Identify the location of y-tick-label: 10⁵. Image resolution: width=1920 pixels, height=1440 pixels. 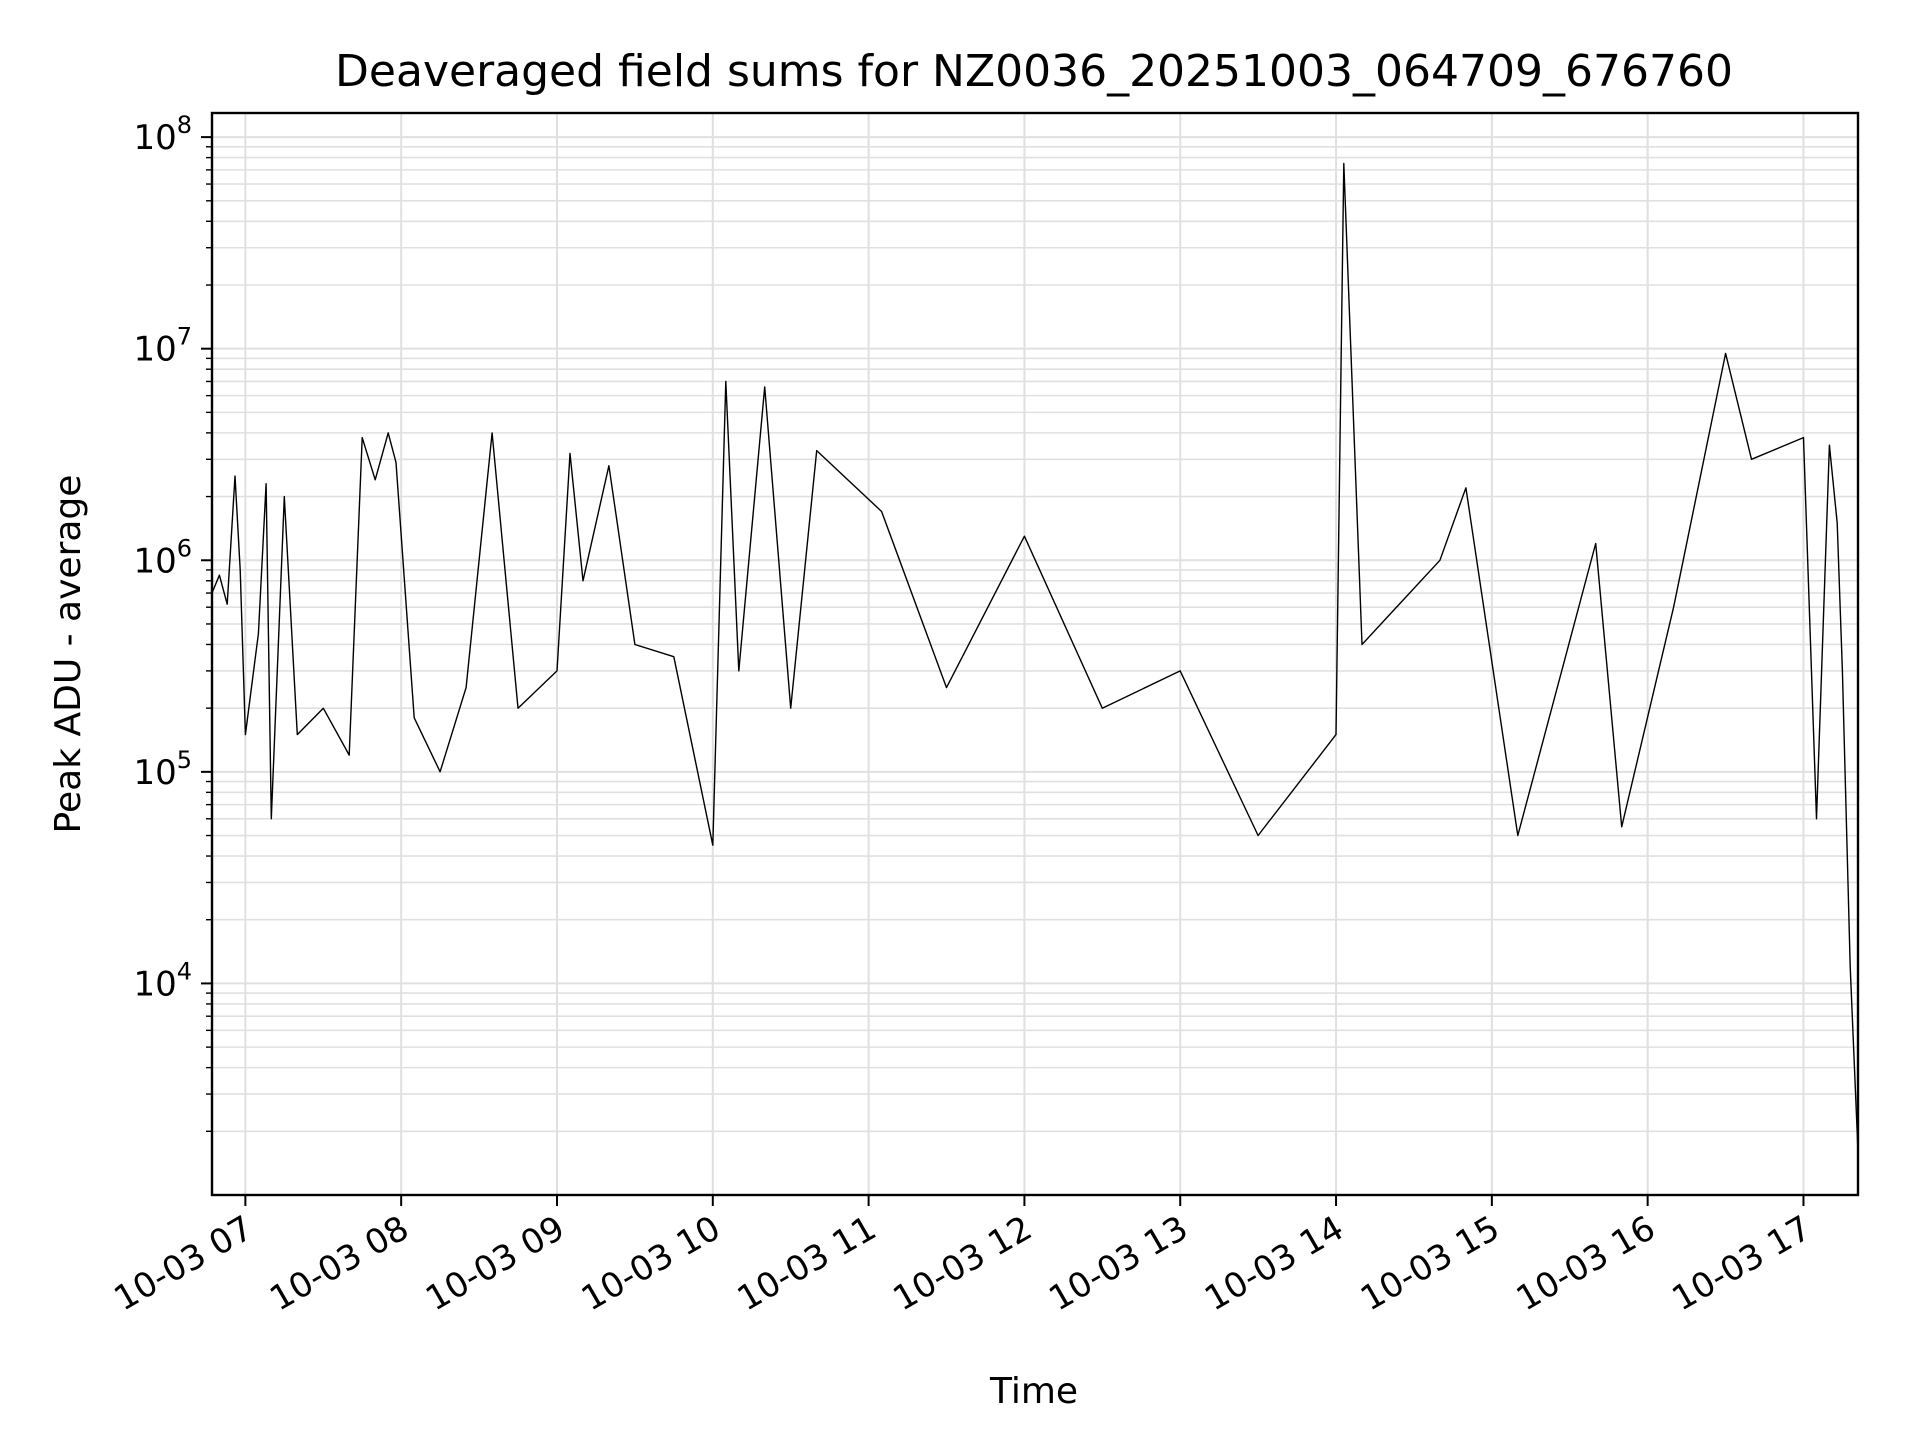
(162, 769).